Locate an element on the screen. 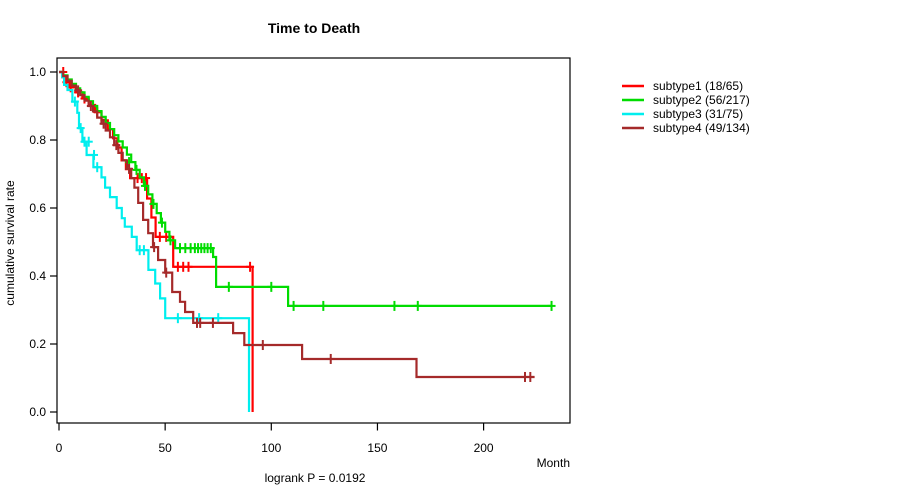 The width and height of the screenshot is (900, 500). x-tick-label: 150 is located at coordinates (377, 448).